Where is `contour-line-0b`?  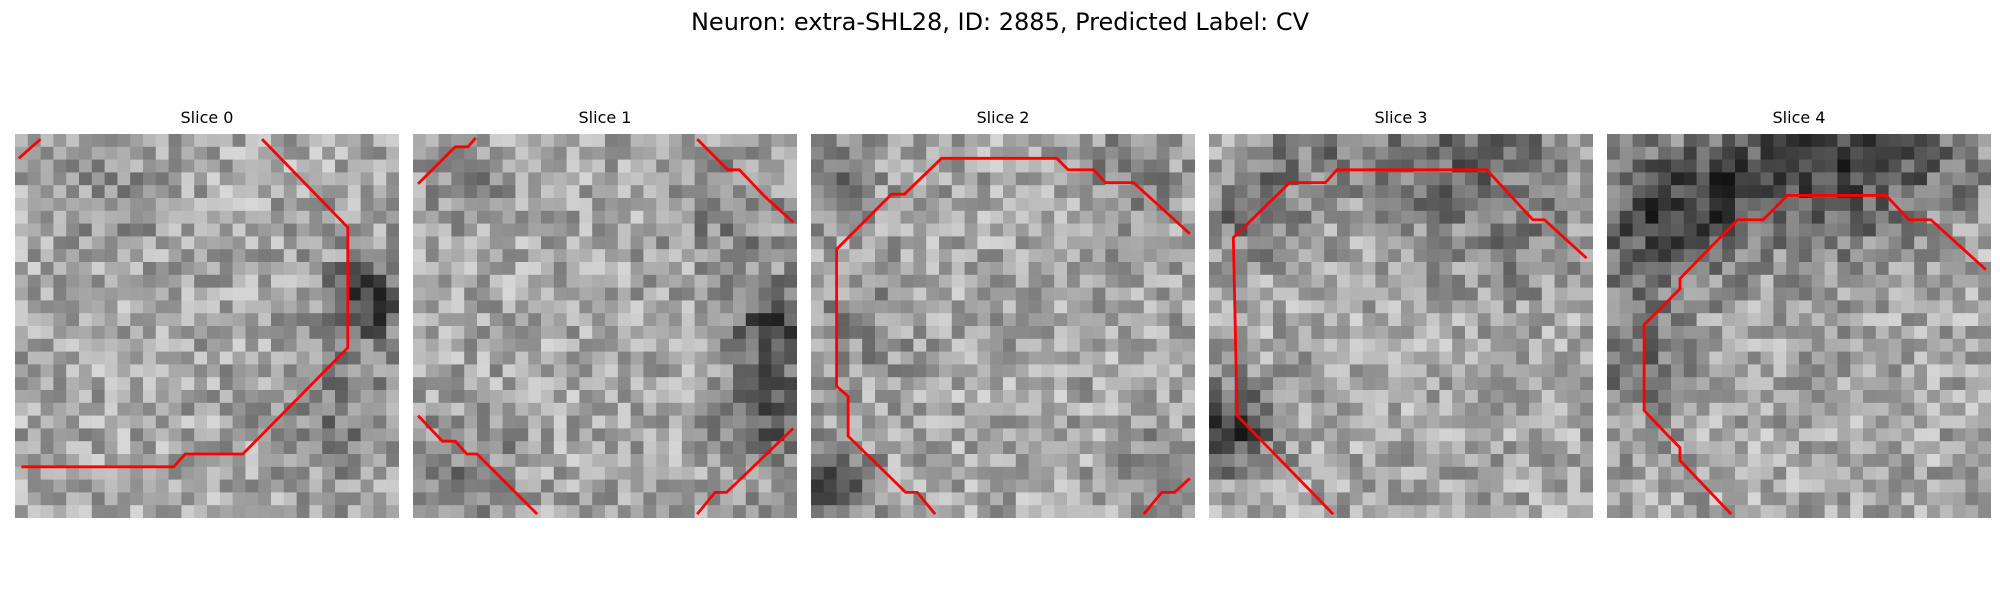 contour-line-0b is located at coordinates (185, 303).